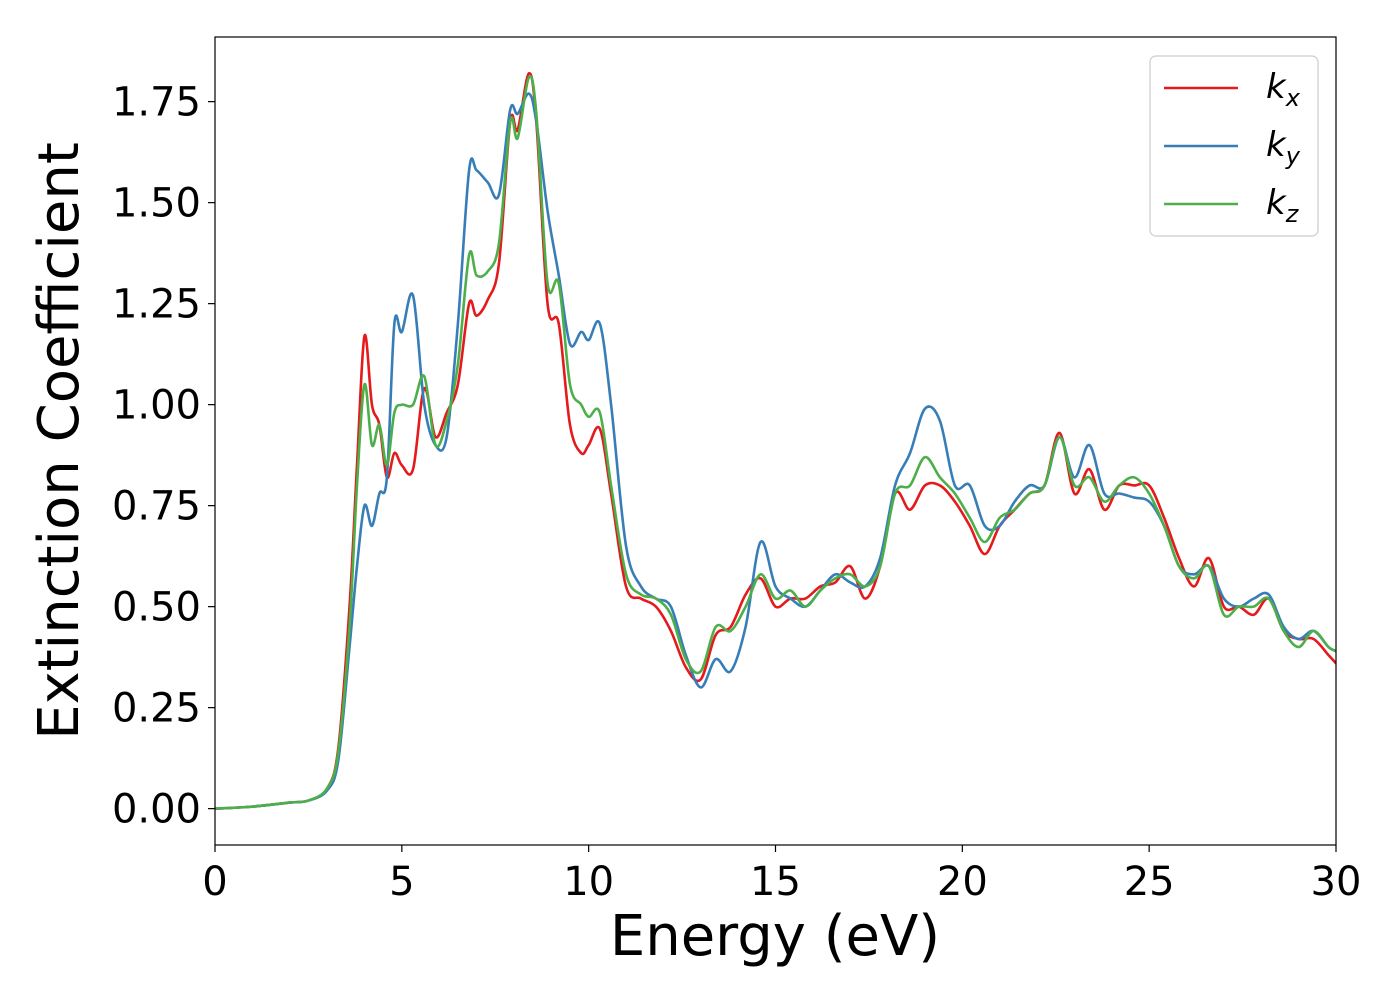  I want to click on legend-label-z: kz, so click(1283, 205).